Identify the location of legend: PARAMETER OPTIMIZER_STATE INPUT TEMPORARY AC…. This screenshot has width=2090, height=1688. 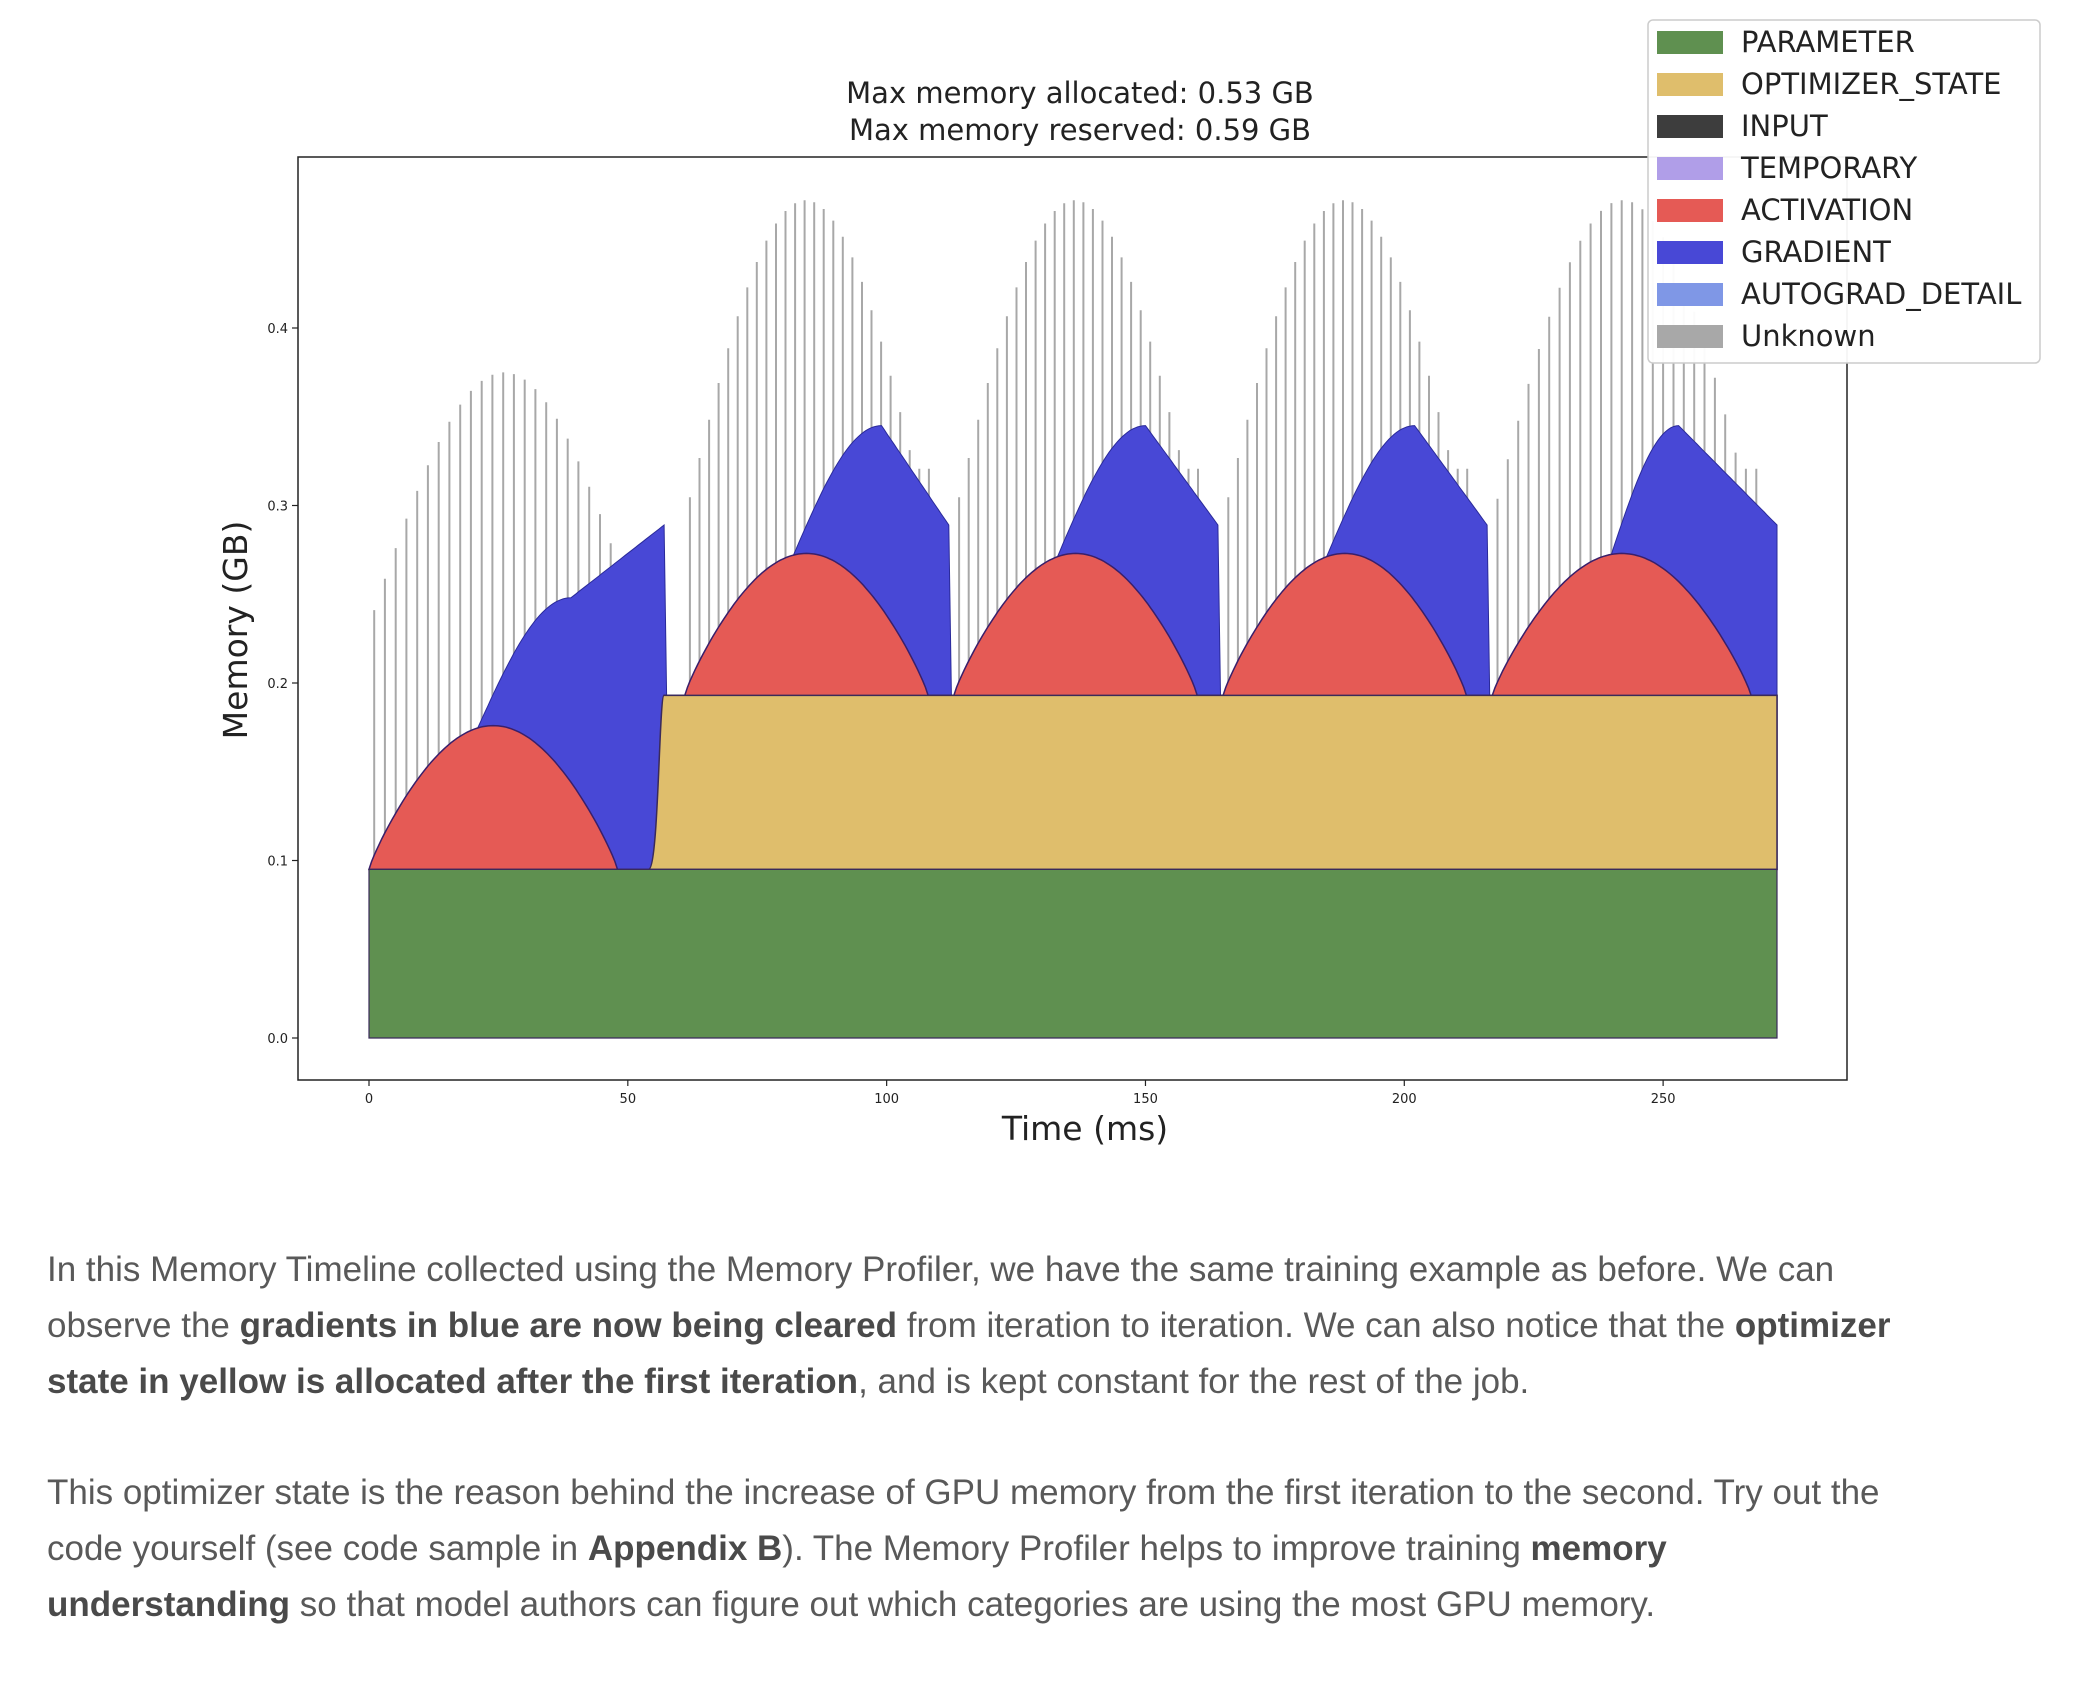
(1844, 191).